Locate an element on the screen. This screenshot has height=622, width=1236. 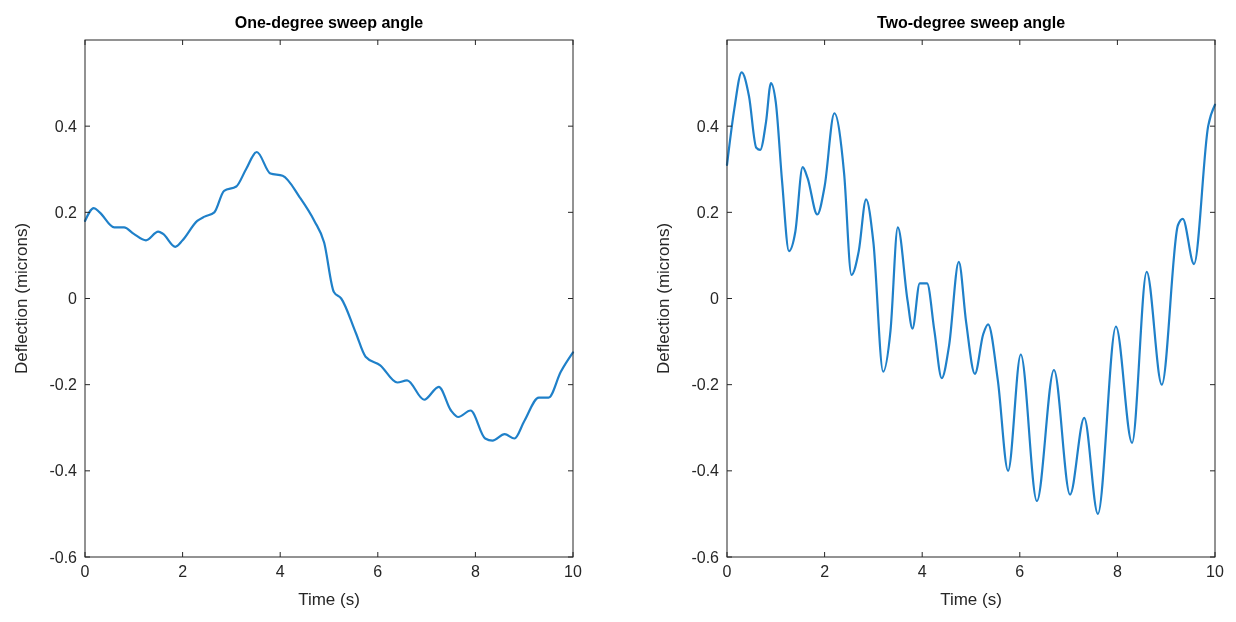
chart-title: One-degree sweep angle is located at coordinates (329, 22).